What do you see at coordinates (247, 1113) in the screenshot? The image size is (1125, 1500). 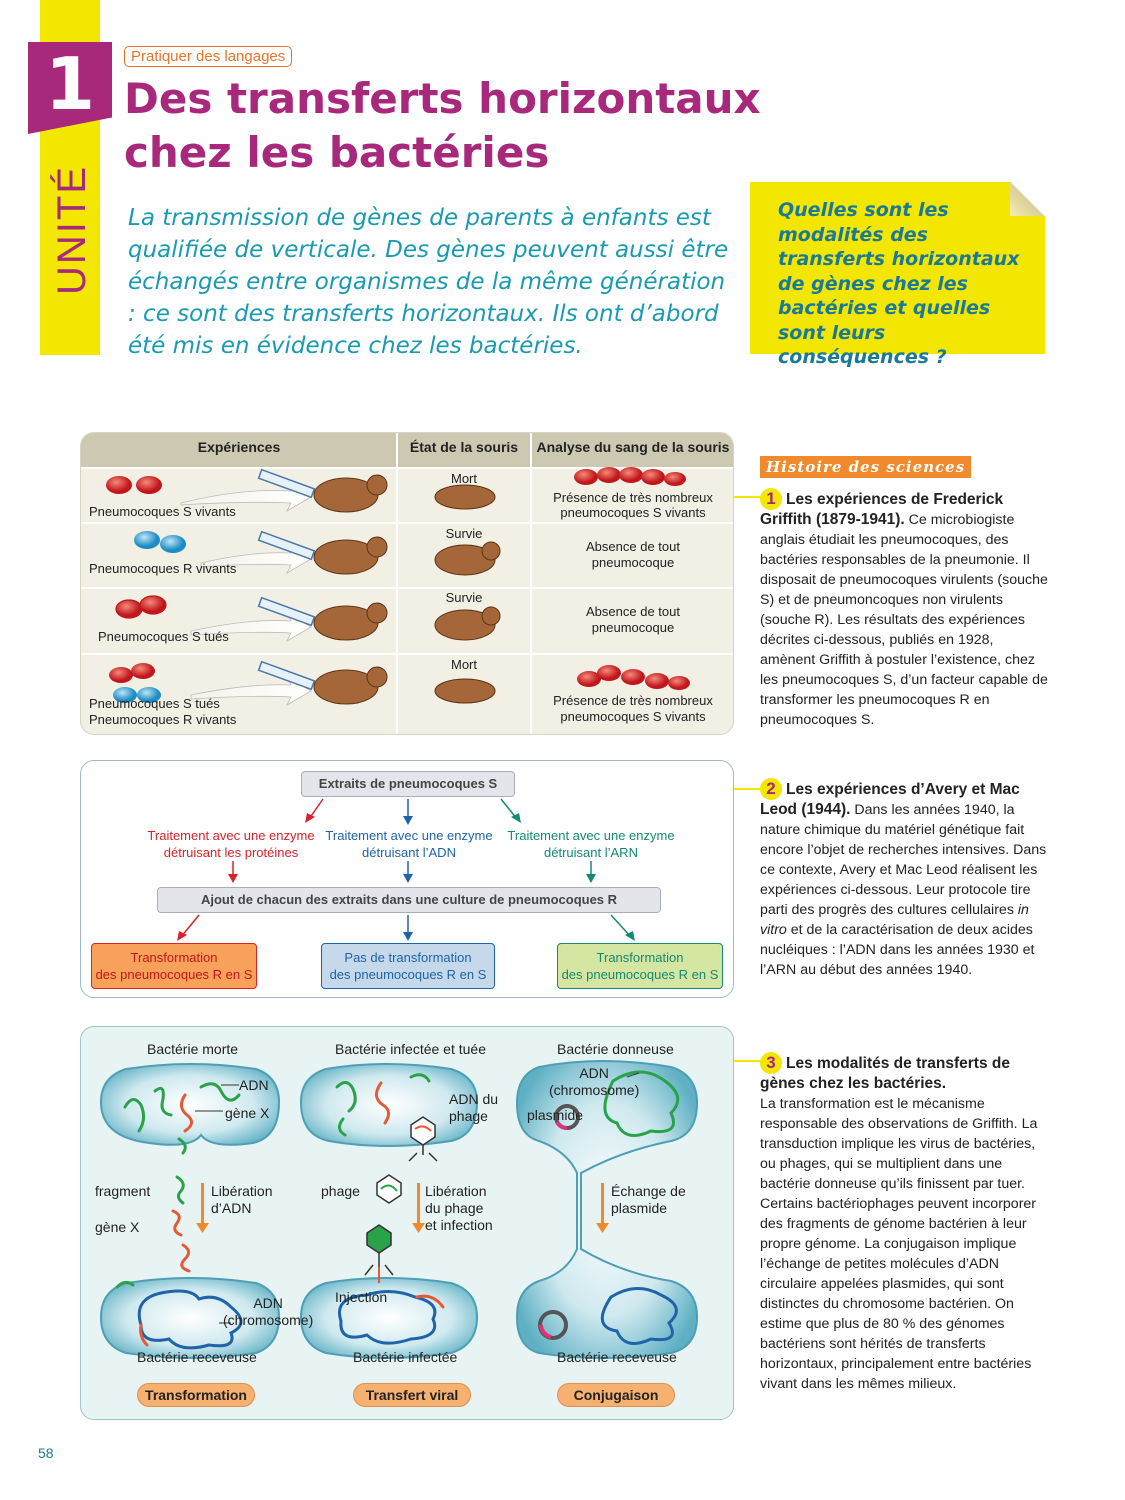 I see `gene-x-label: gène X` at bounding box center [247, 1113].